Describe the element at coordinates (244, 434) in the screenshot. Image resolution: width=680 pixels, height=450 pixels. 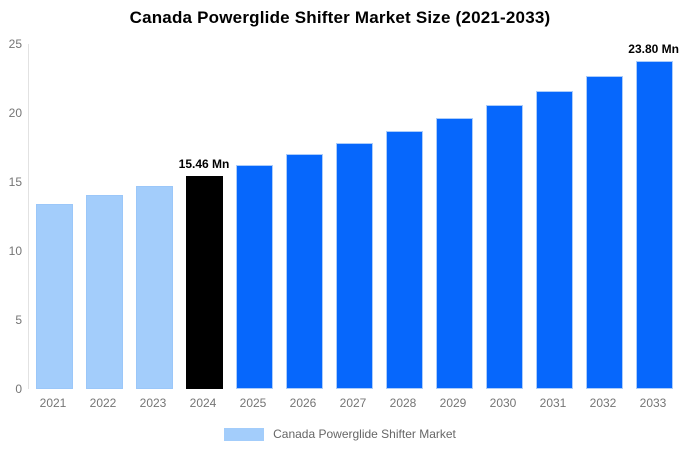
I see `legend-swatch` at that location.